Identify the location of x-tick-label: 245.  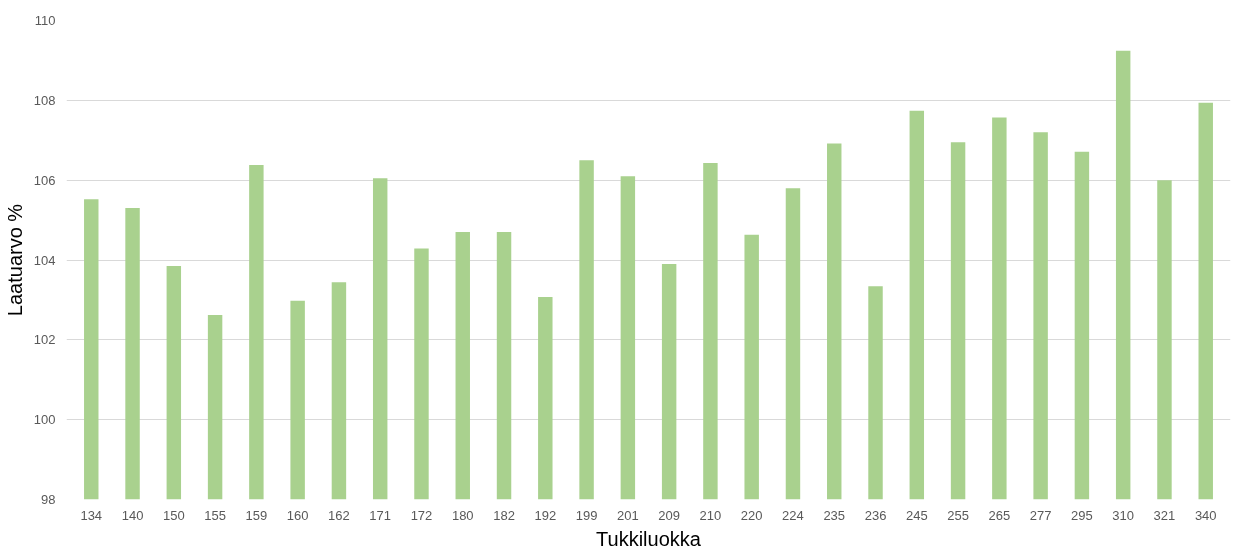
(916, 515).